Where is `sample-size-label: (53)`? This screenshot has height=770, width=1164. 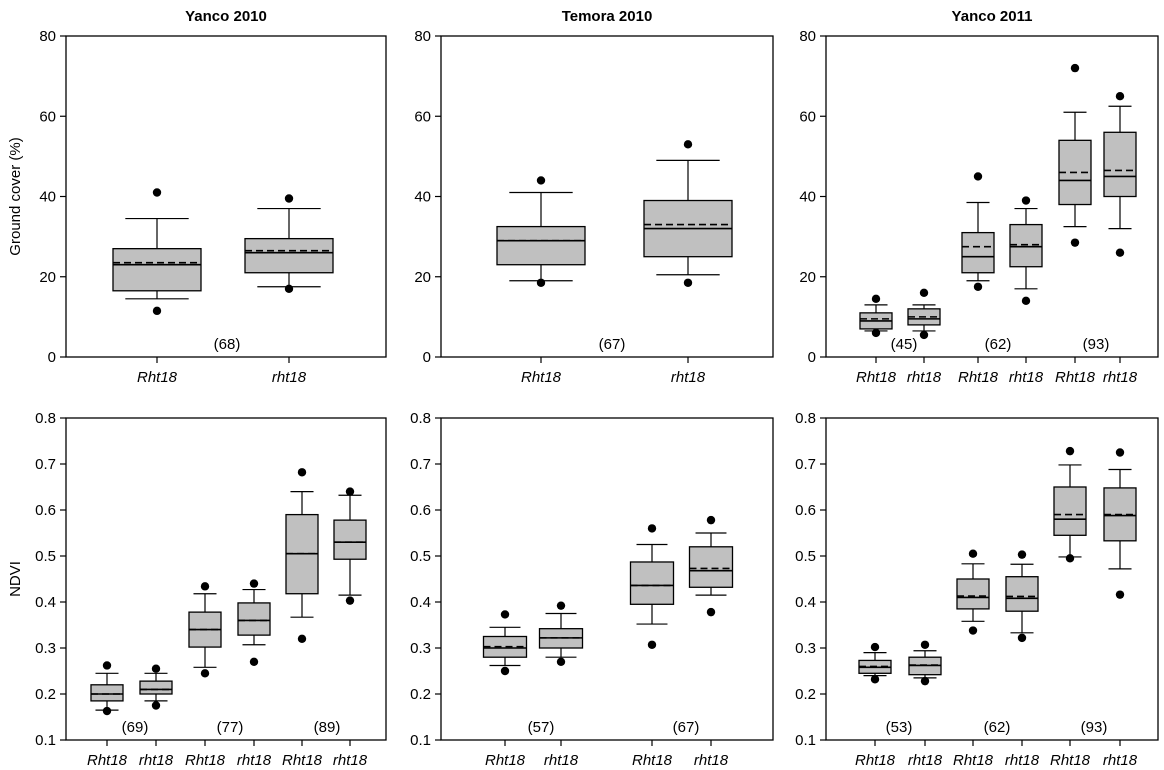 sample-size-label: (53) is located at coordinates (899, 727).